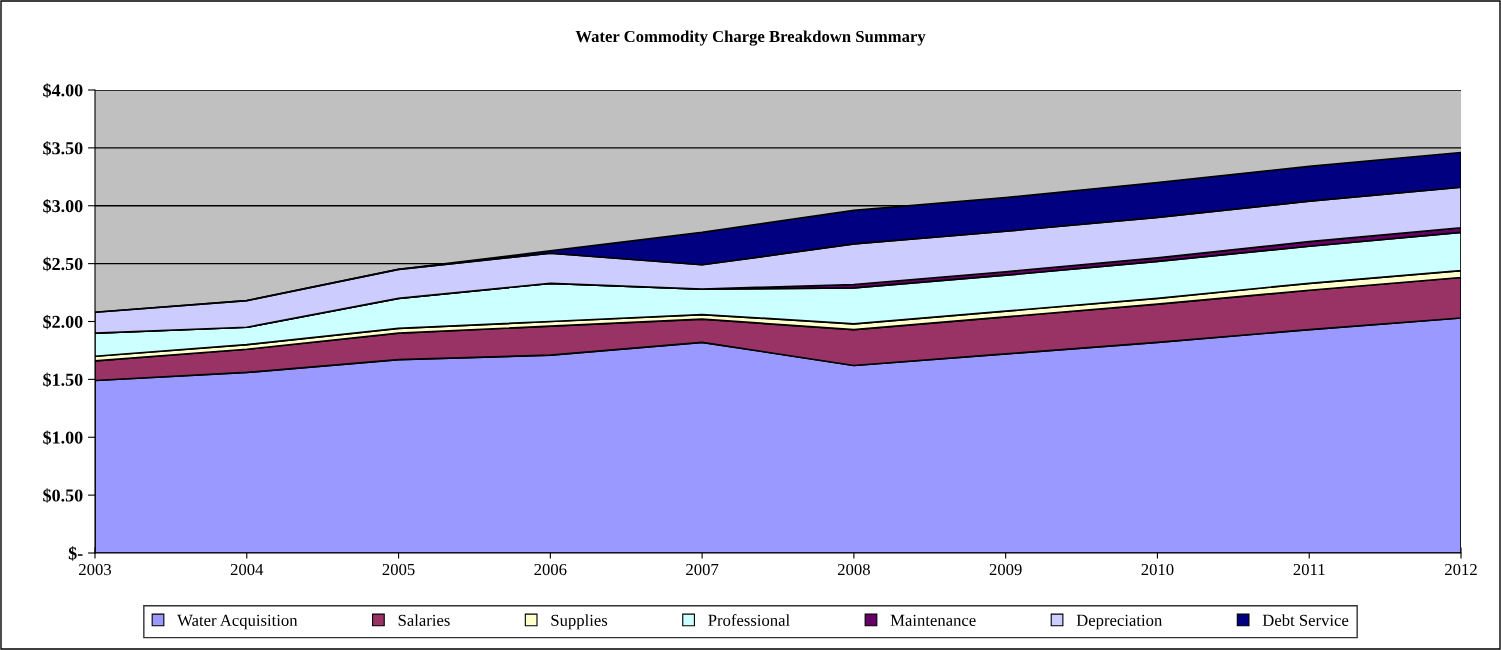  What do you see at coordinates (750, 38) in the screenshot?
I see `chart-title: Water Commodity Charge Breakdown Summary` at bounding box center [750, 38].